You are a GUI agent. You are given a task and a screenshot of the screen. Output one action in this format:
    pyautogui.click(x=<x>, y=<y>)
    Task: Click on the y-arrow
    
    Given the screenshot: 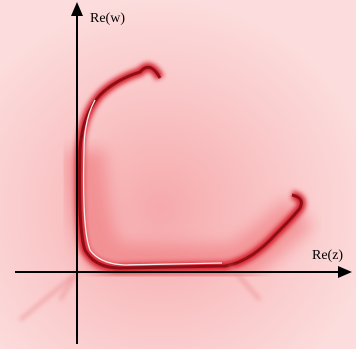 What is the action you would take?
    pyautogui.click(x=77, y=9)
    